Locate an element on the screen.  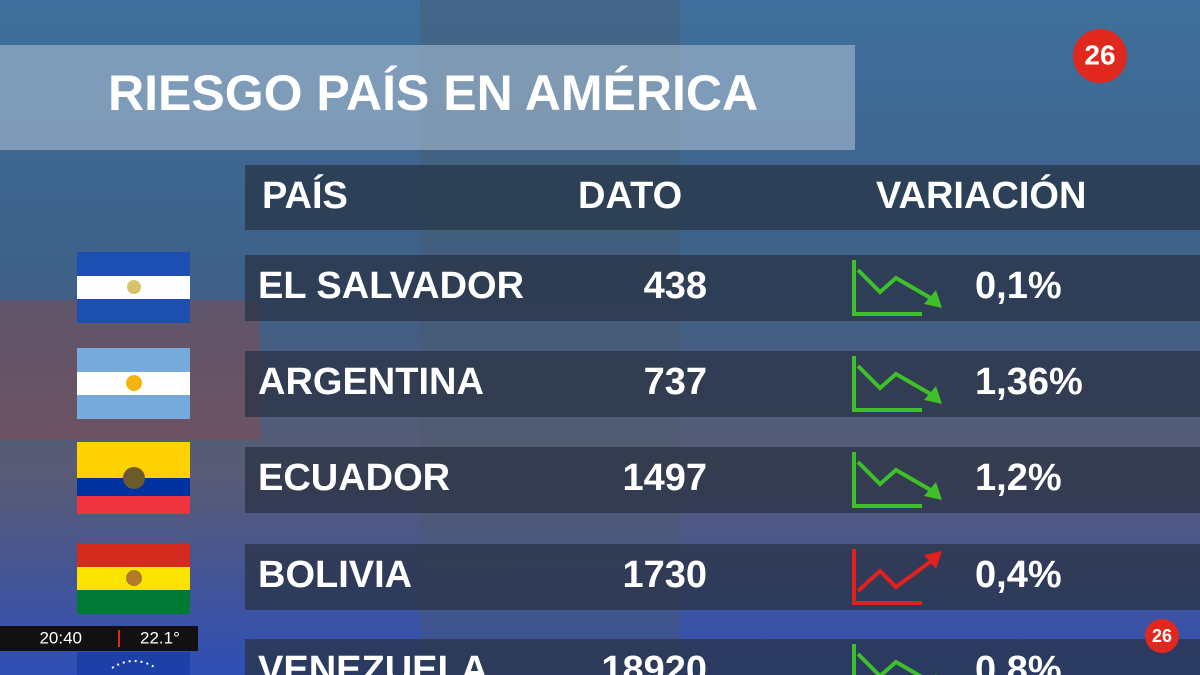
column-header: VARIACIÓN is located at coordinates (981, 195).